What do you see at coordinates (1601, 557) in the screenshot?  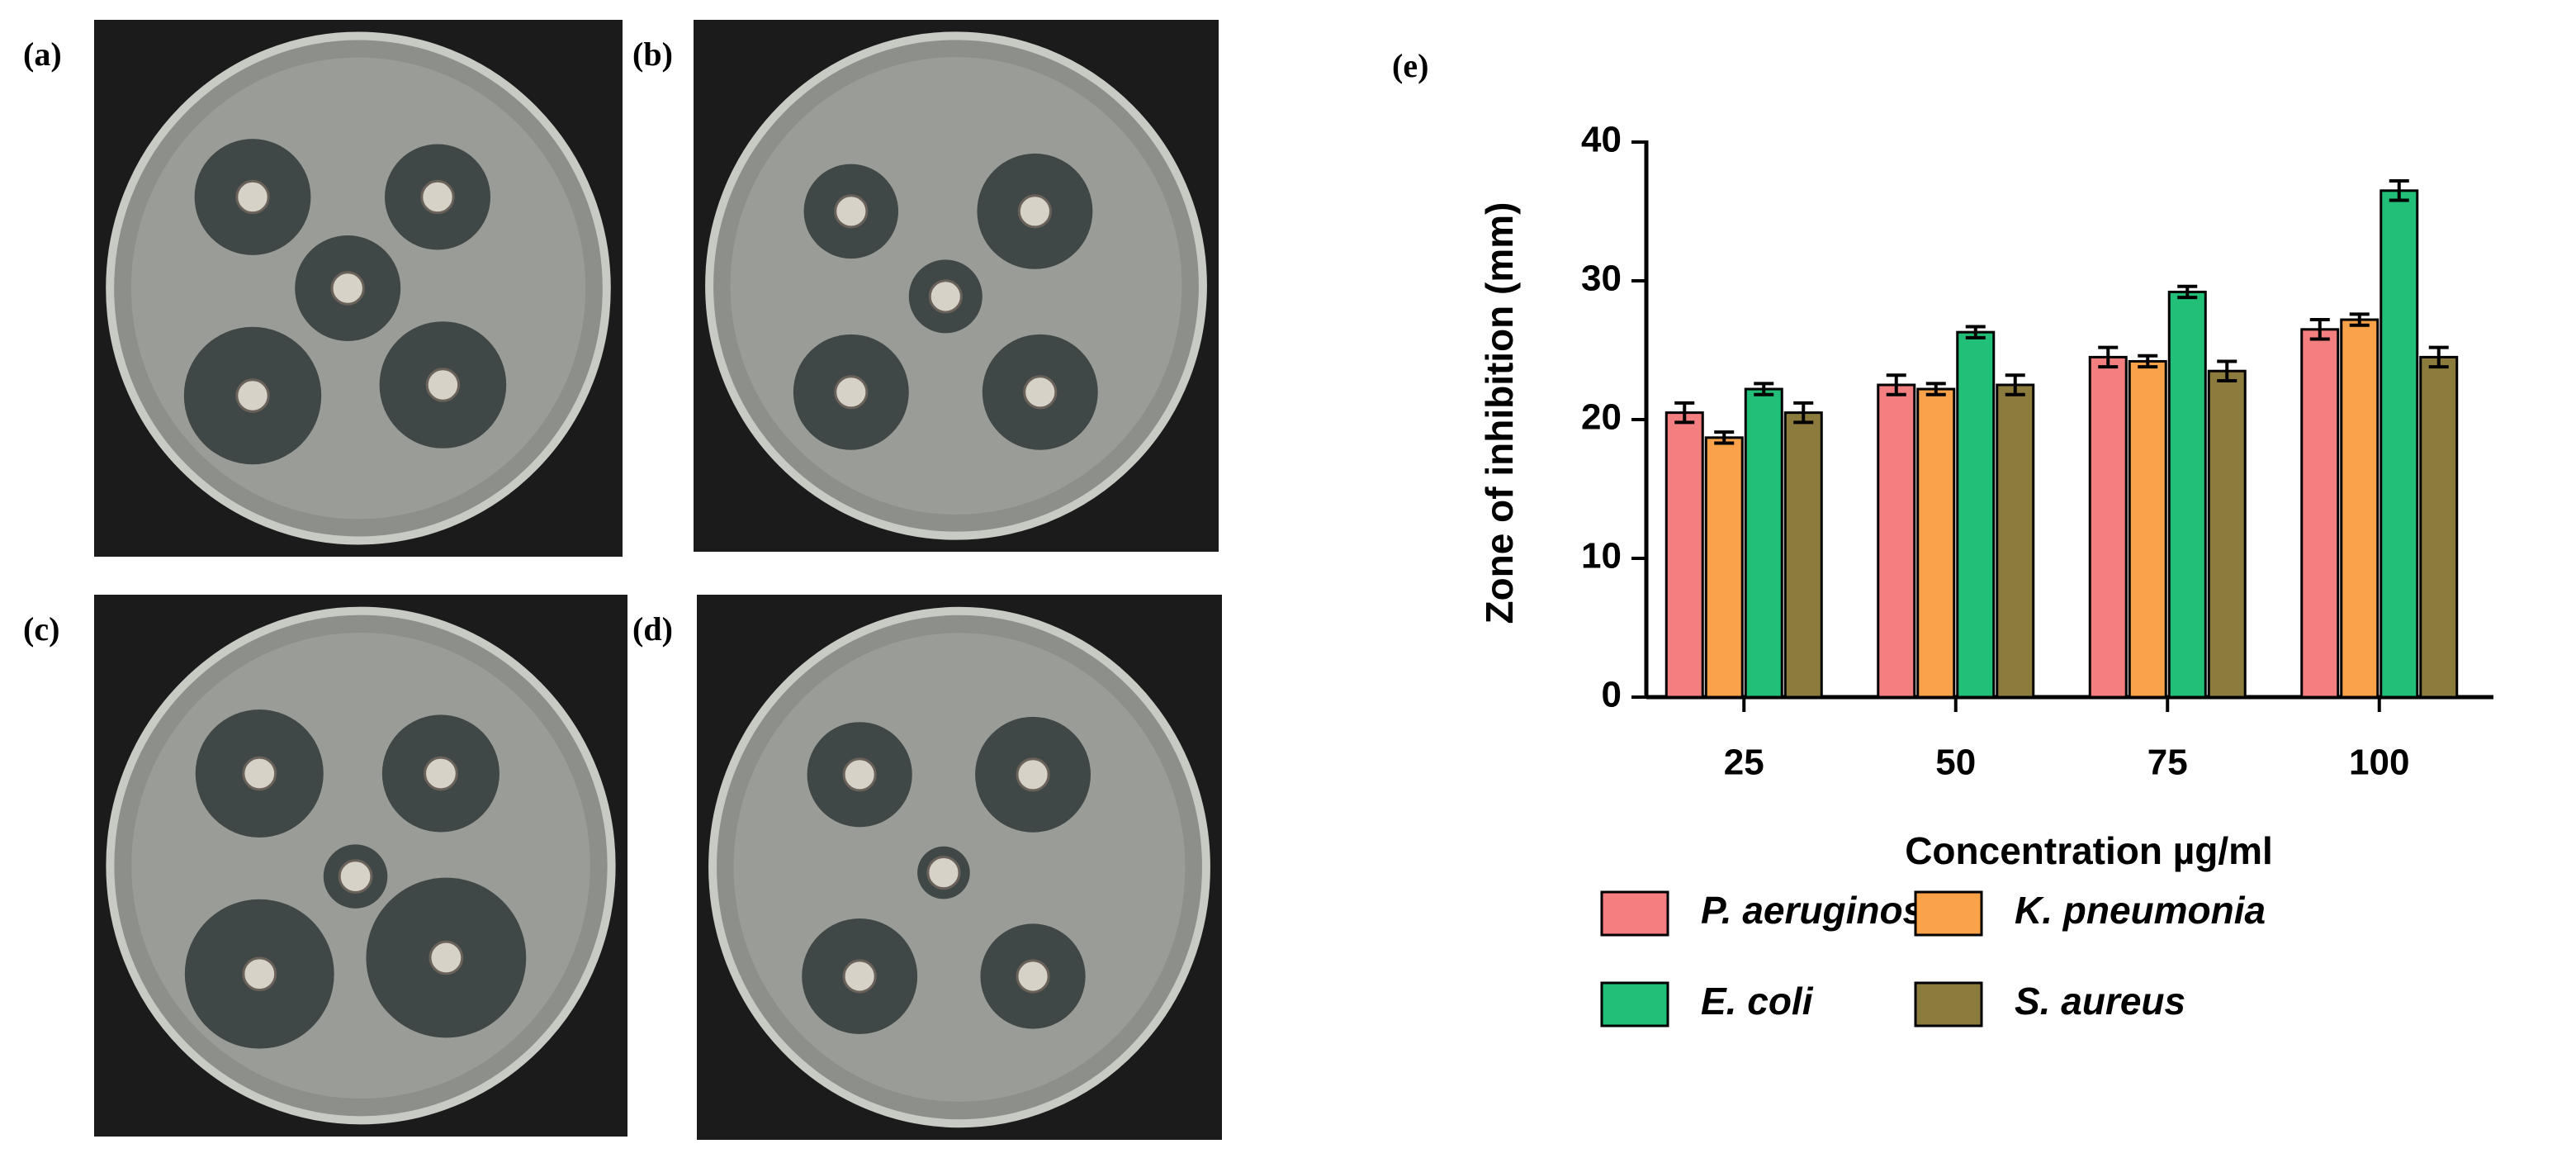 I see `y-tick-label: 10` at bounding box center [1601, 557].